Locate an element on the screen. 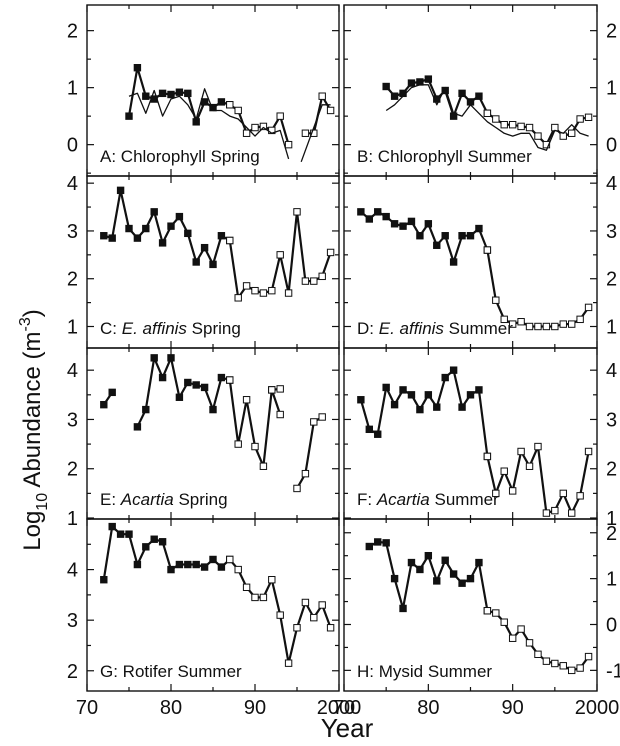 This screenshot has height=746, width=620. panel-d-label-species: E. affinis is located at coordinates (412, 328).